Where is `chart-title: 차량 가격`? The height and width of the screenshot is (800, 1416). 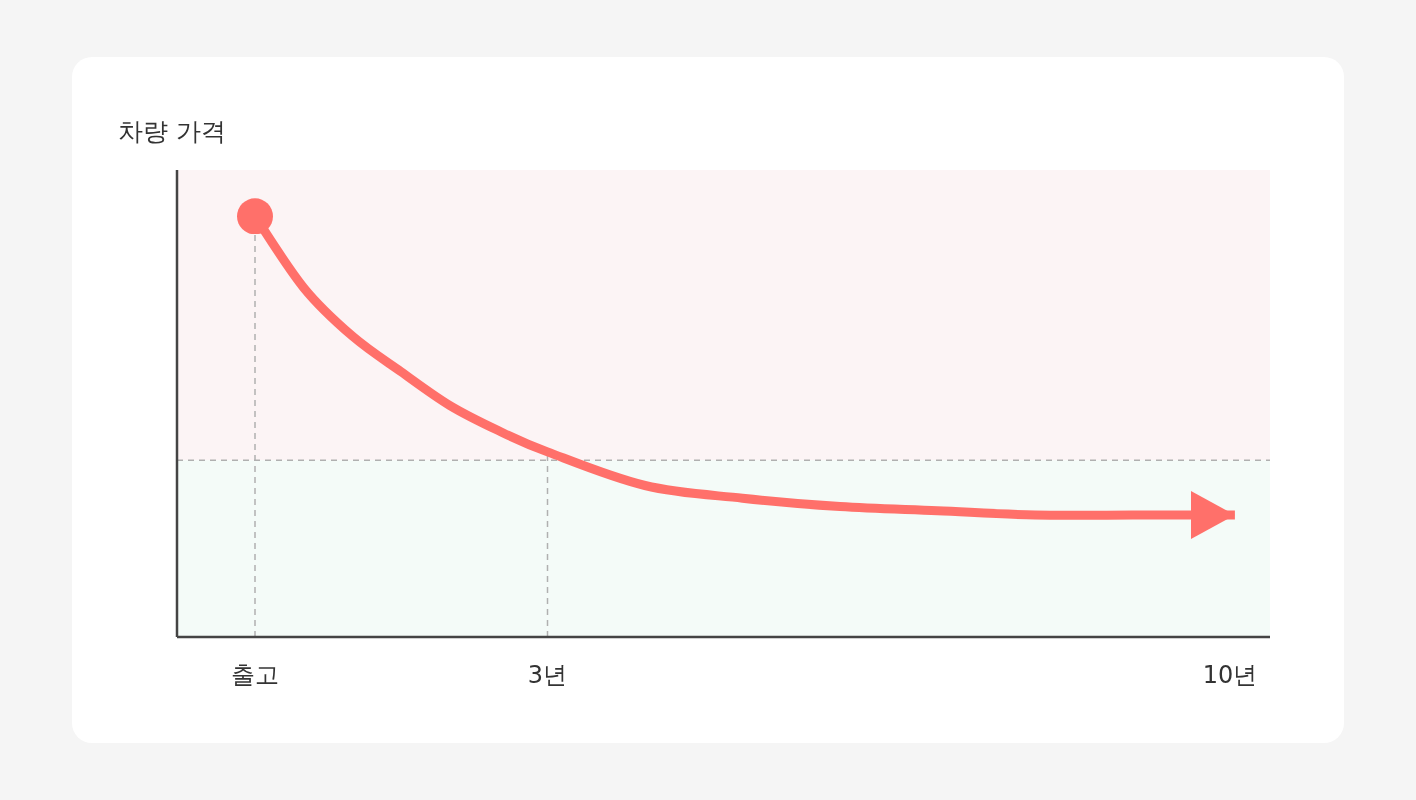
chart-title: 차량 가격 is located at coordinates (172, 131).